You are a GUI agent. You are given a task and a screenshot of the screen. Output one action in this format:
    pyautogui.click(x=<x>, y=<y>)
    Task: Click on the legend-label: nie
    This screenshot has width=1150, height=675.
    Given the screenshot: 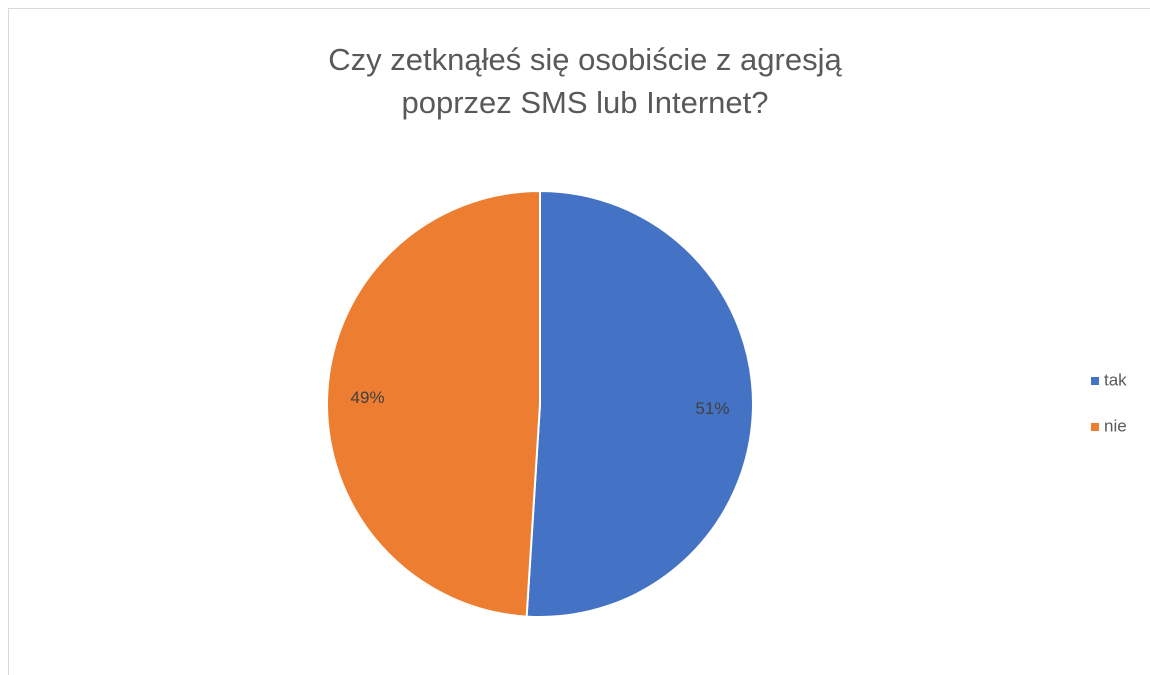 What is the action you would take?
    pyautogui.click(x=1115, y=425)
    